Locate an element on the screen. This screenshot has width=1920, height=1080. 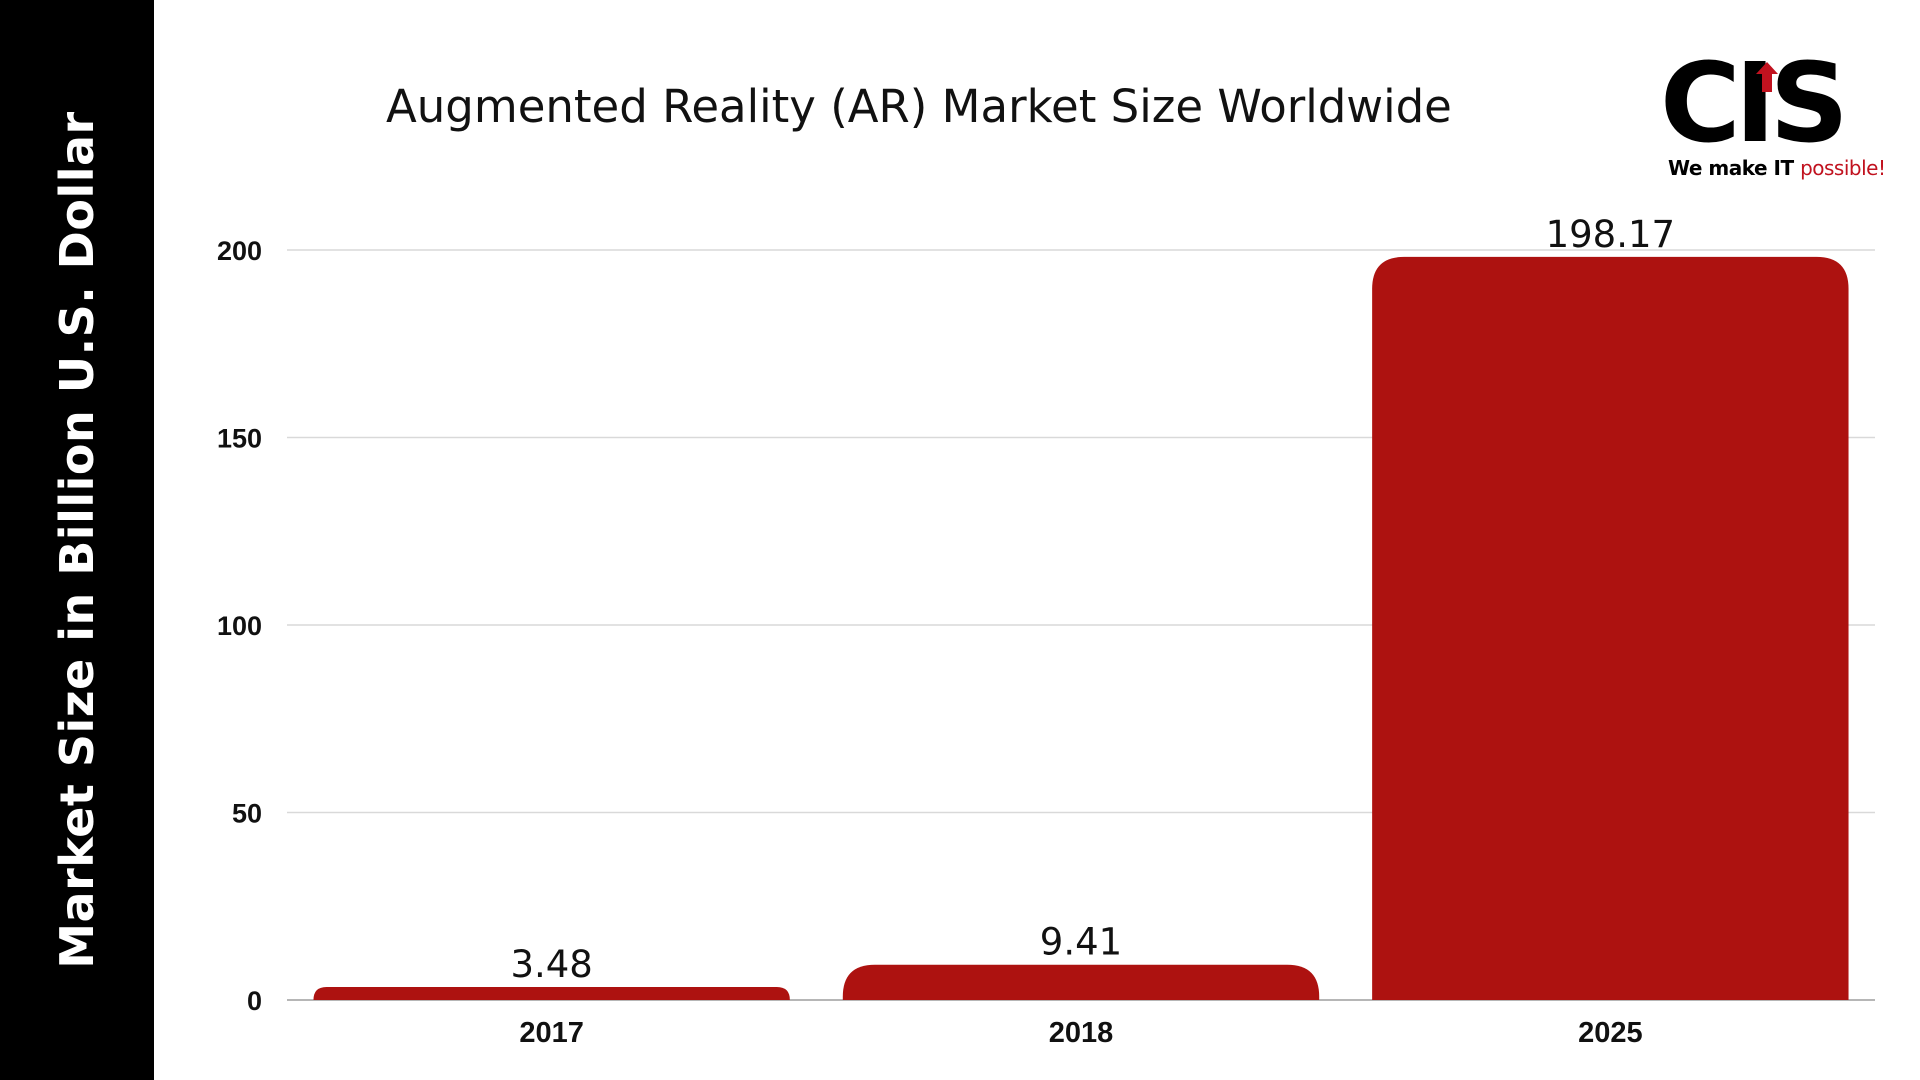
data-label-2017: 3.48 is located at coordinates (551, 964).